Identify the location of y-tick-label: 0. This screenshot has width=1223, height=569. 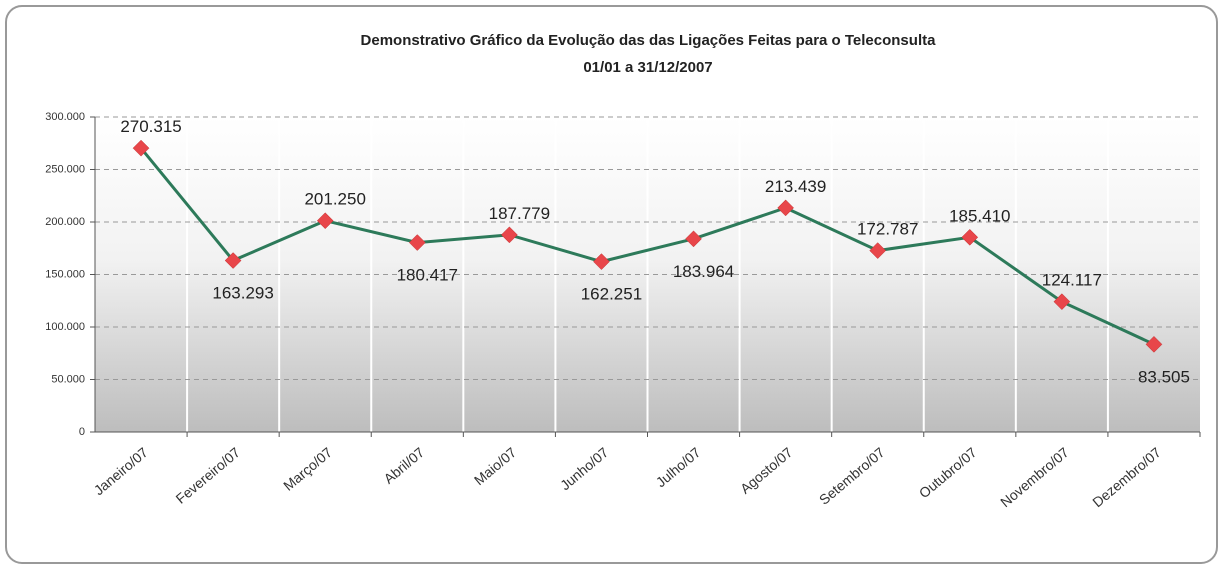
(82, 432).